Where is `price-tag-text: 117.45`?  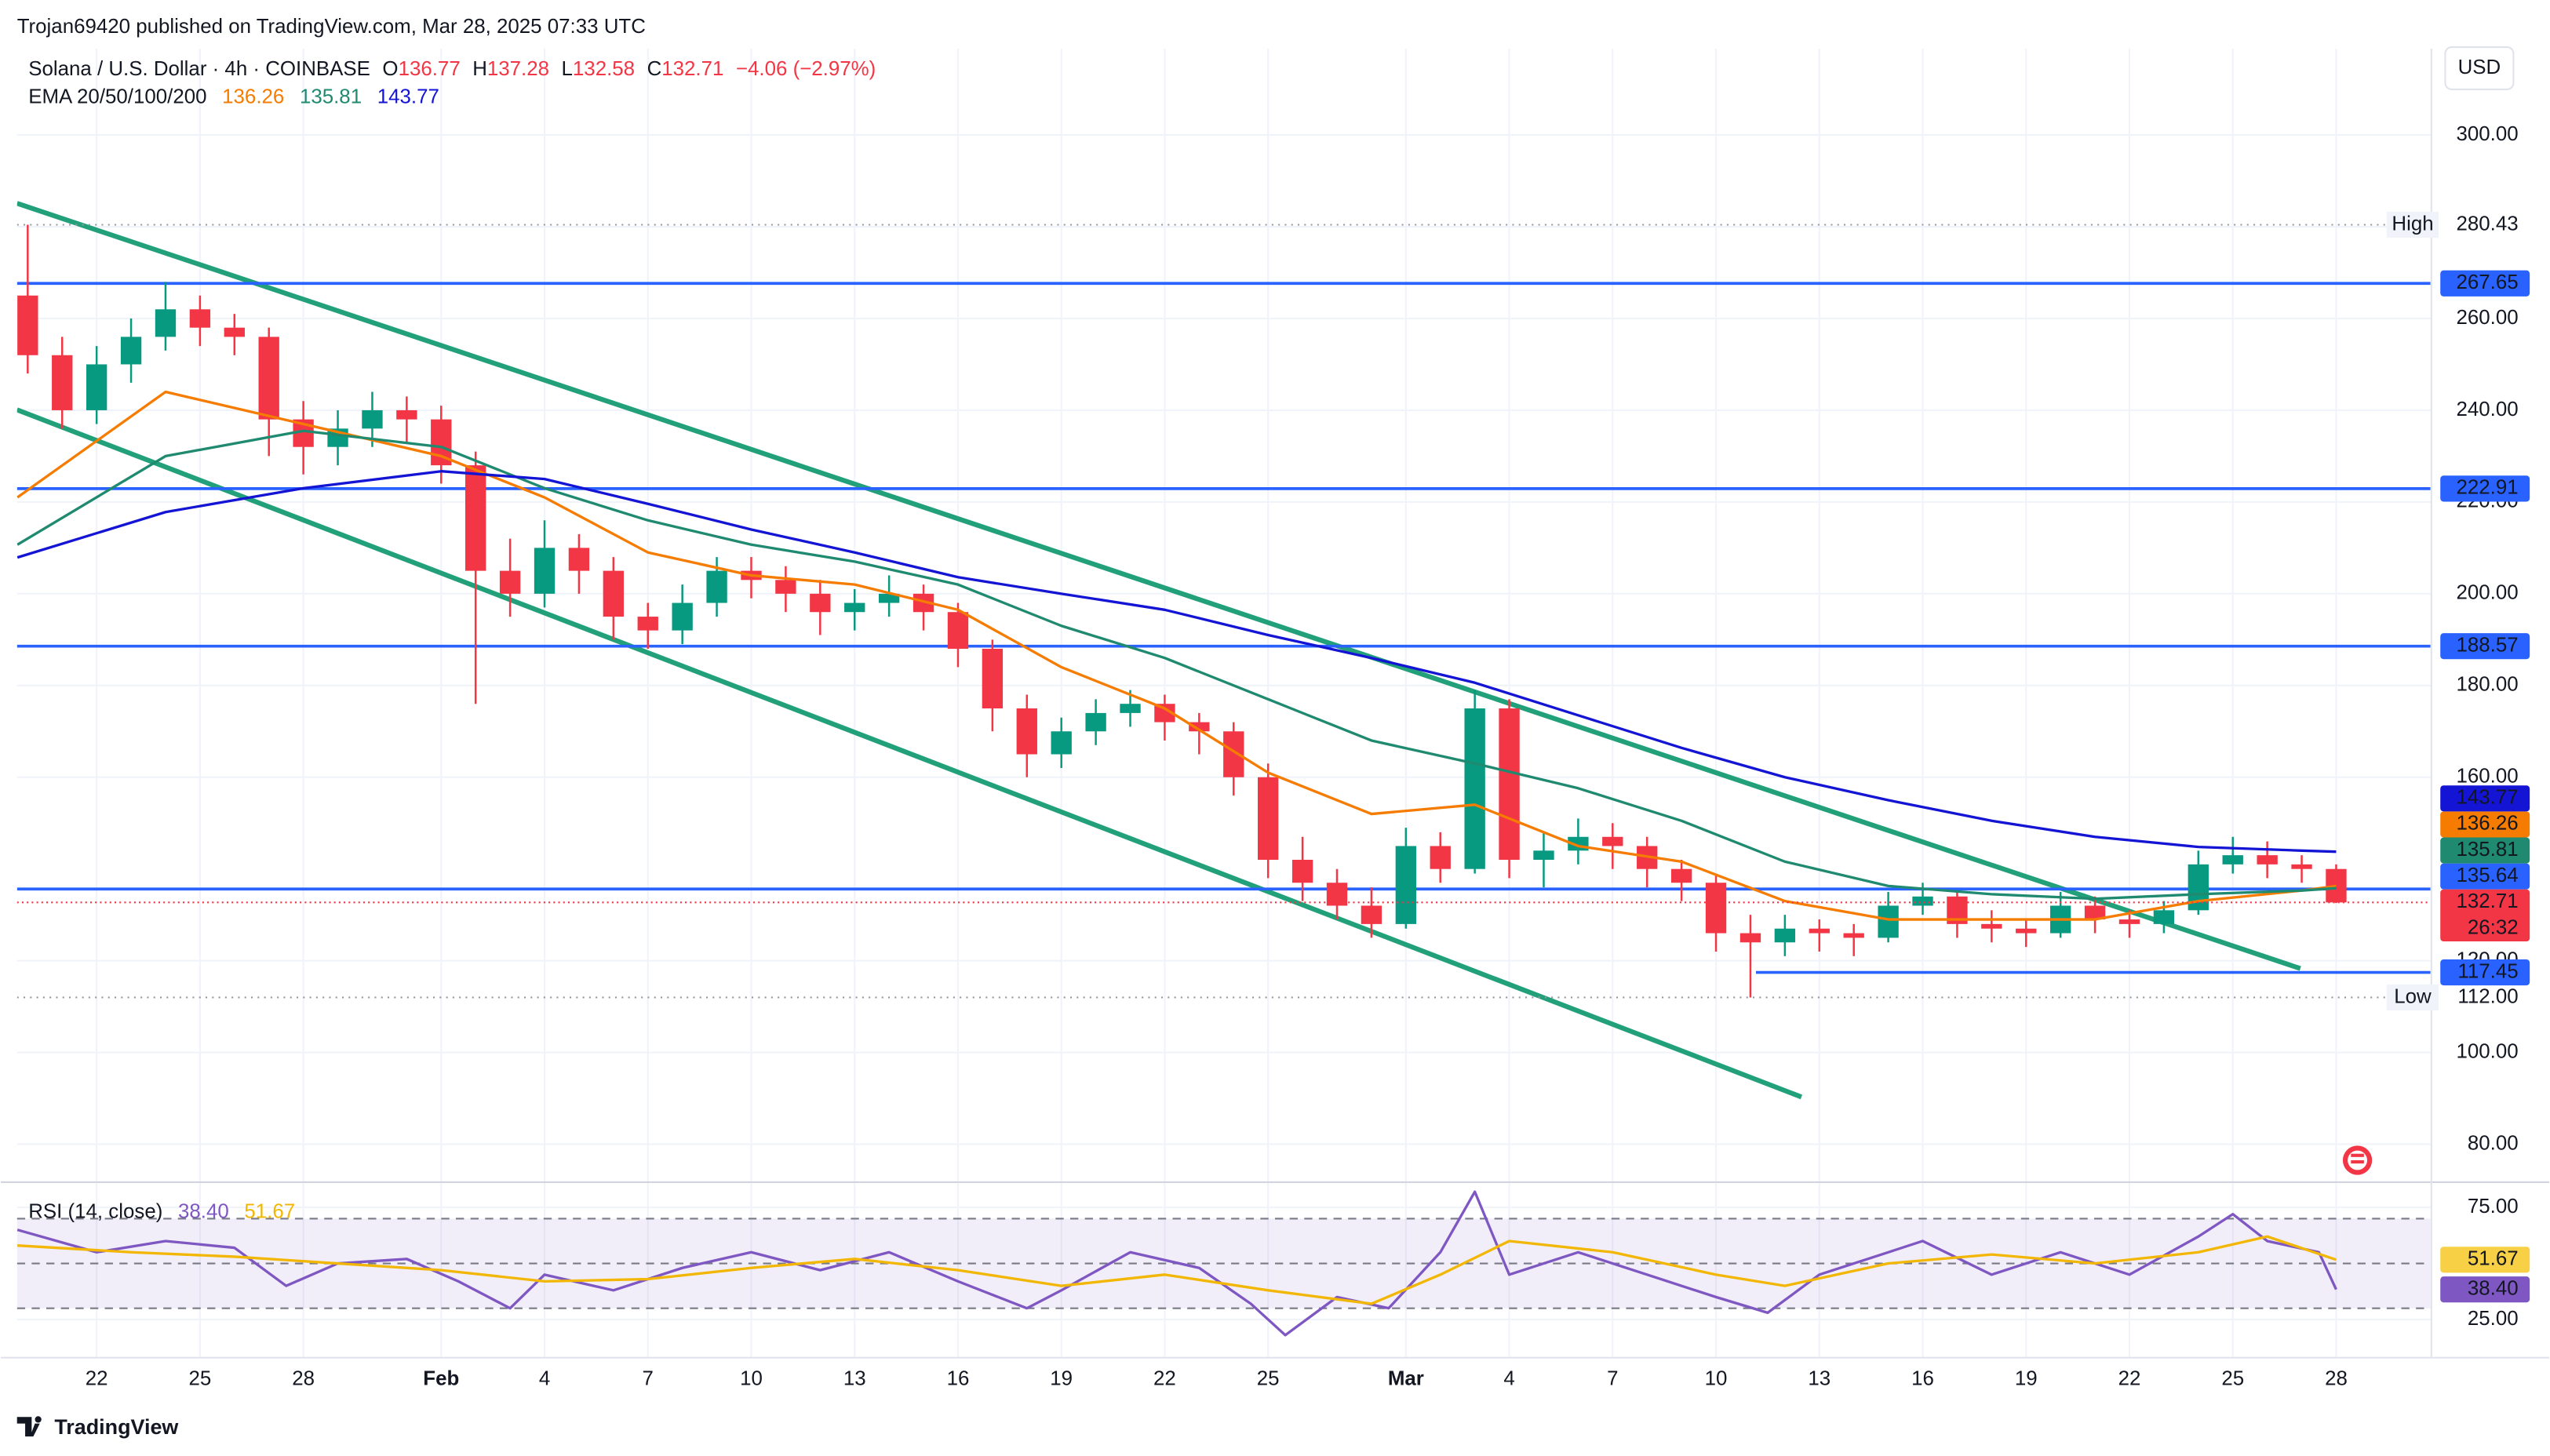 price-tag-text: 117.45 is located at coordinates (2487, 971).